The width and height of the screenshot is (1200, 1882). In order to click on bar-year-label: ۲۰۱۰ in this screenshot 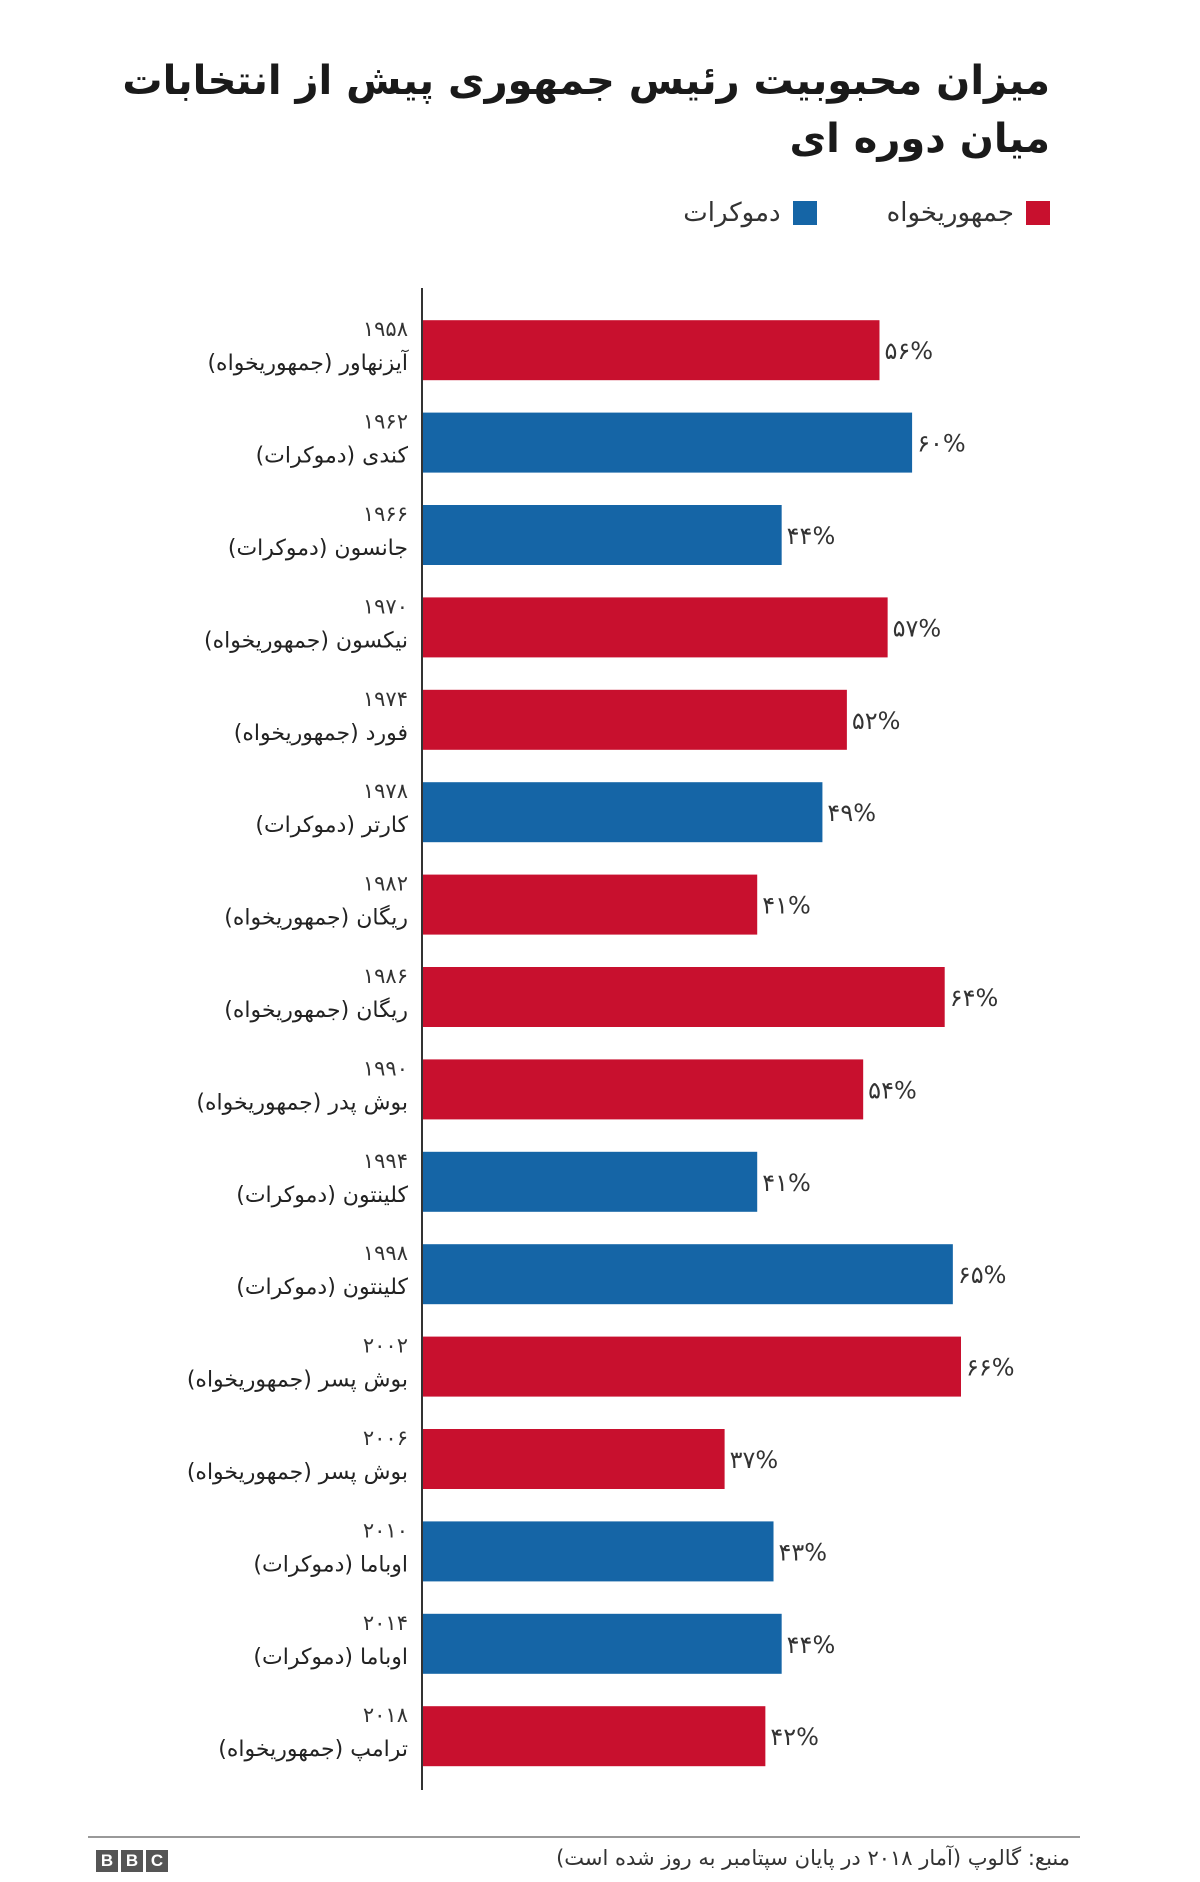, I will do `click(385, 1530)`.